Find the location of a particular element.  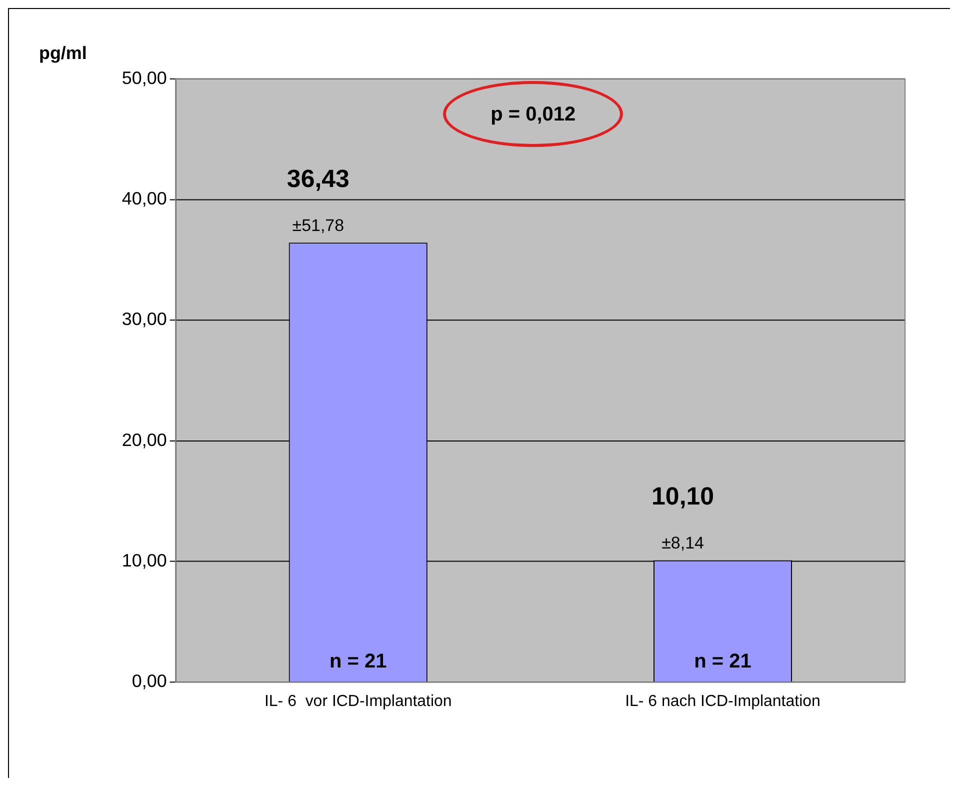

y-tick-label: 50,00 is located at coordinates (144, 78).